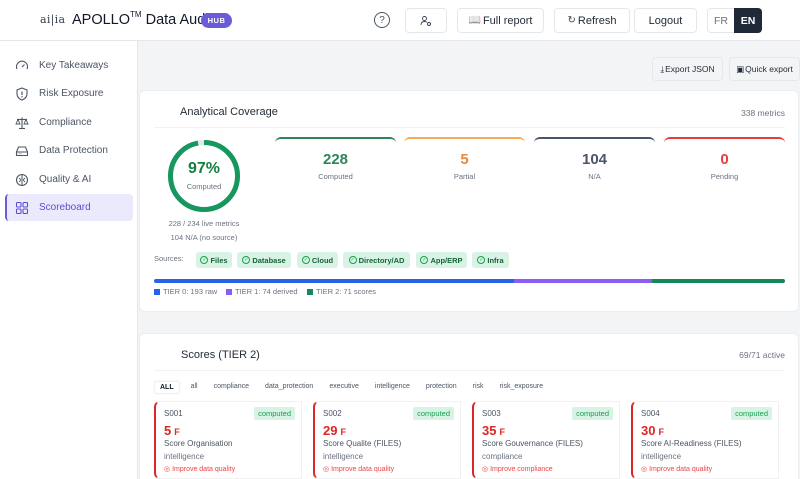 The height and width of the screenshot is (479, 800). Describe the element at coordinates (289, 386) in the screenshot. I see `filter-data-protection: data_protection` at that location.